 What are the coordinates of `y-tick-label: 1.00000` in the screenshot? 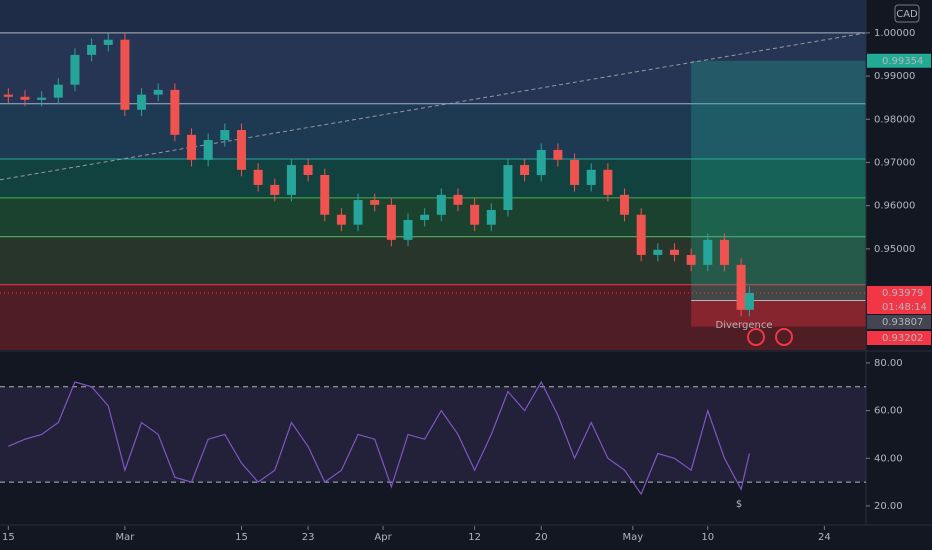 It's located at (894, 33).